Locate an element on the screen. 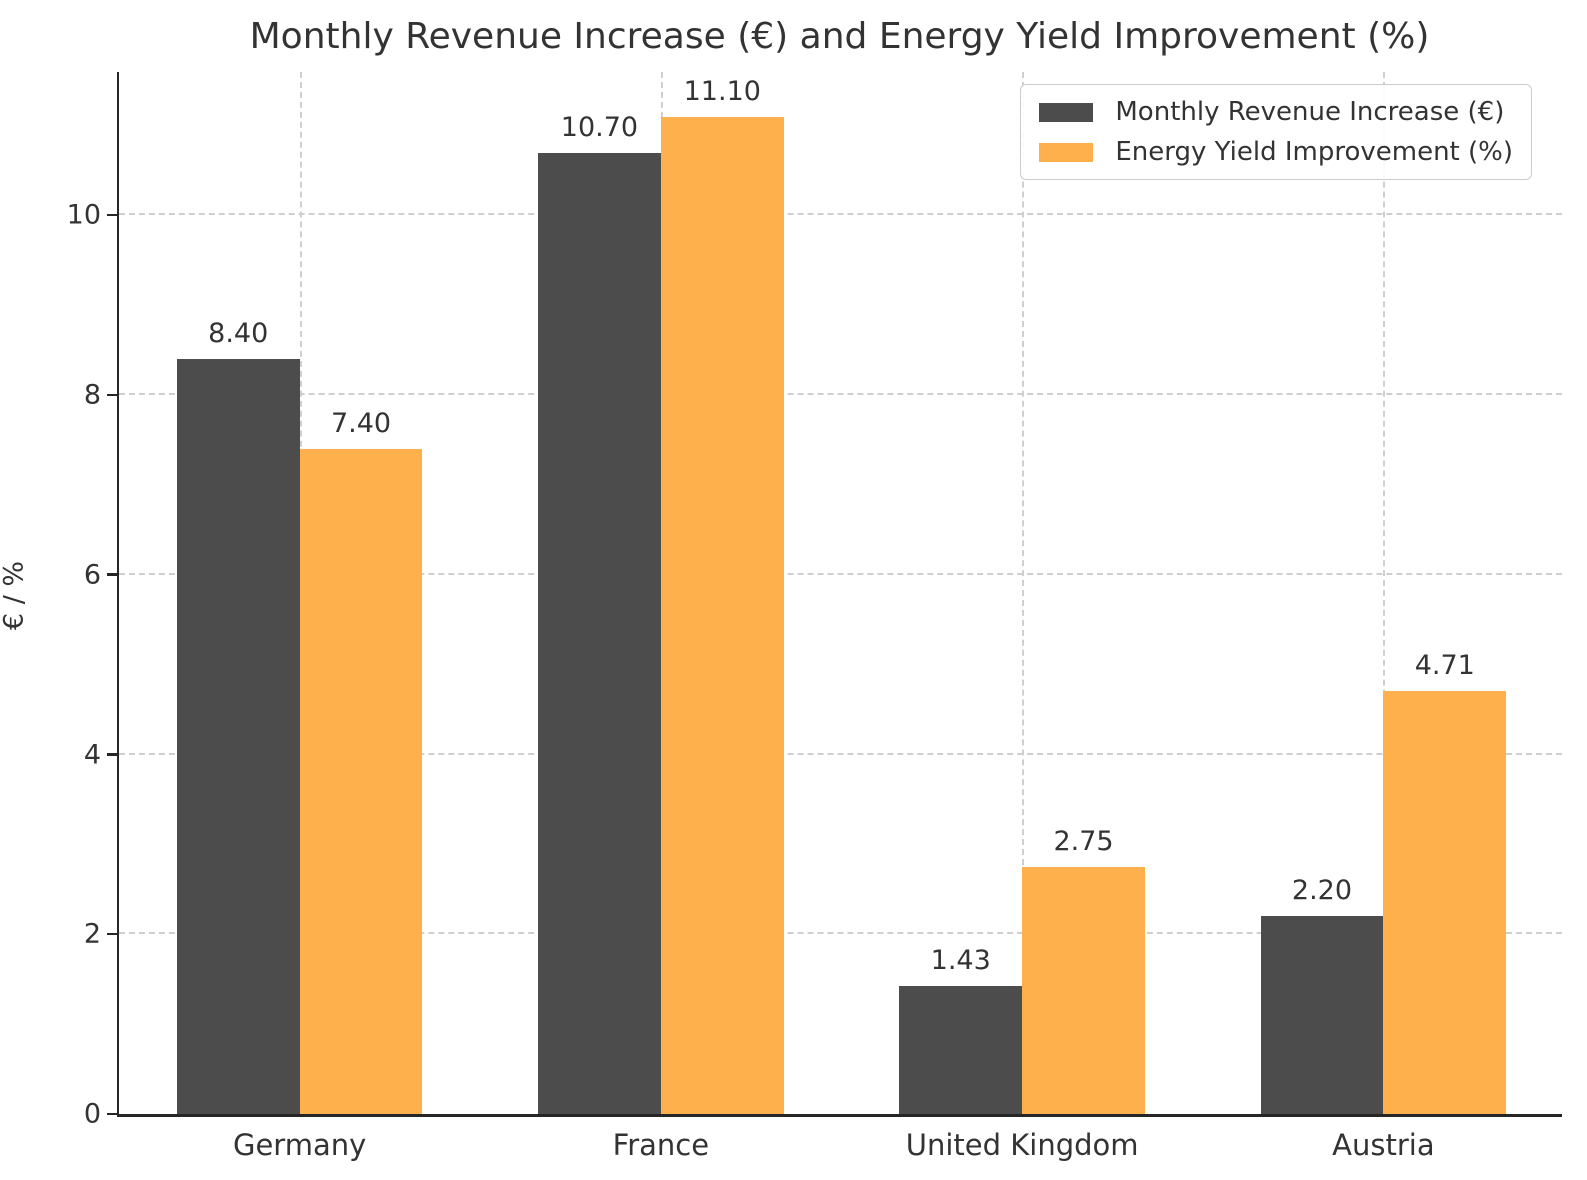 The height and width of the screenshot is (1180, 1587). bar-value-label: 8.40 is located at coordinates (238, 334).